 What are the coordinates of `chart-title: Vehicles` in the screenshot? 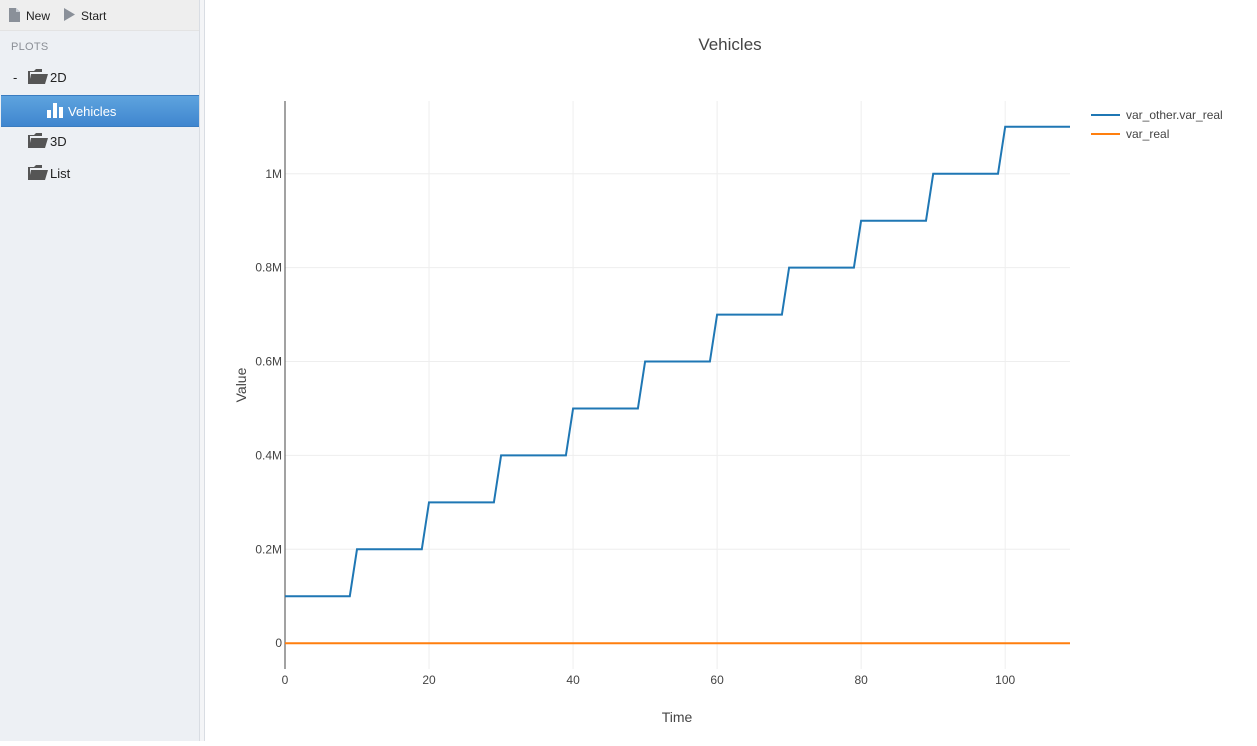 It's located at (729, 44).